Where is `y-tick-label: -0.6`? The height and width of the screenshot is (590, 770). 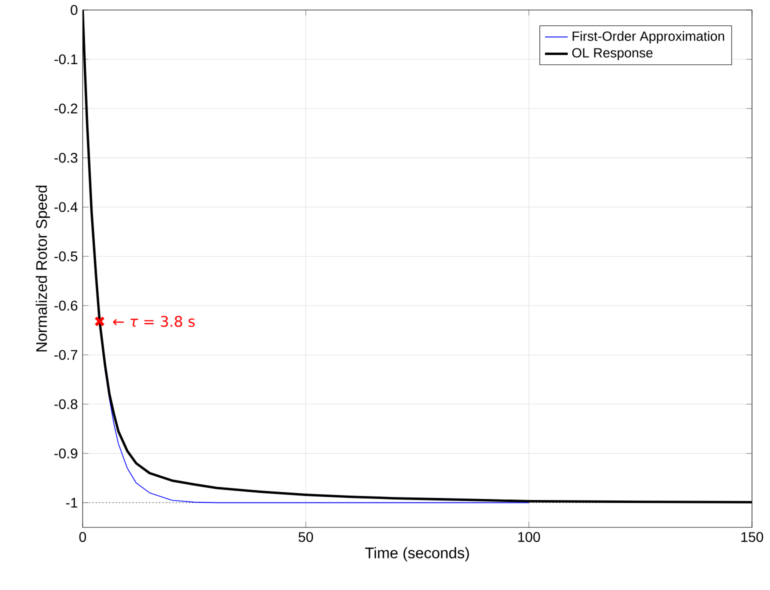 y-tick-label: -0.6 is located at coordinates (66, 305).